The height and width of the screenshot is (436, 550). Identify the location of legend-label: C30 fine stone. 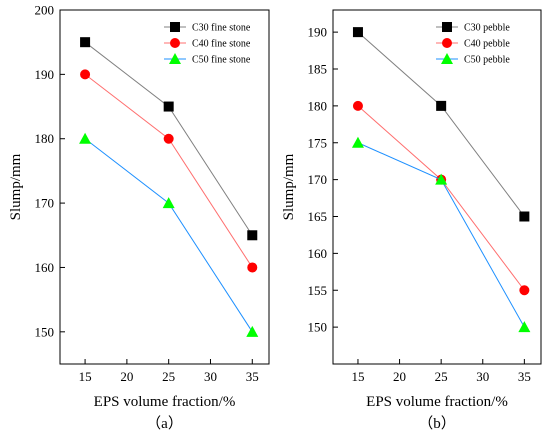
(221, 28).